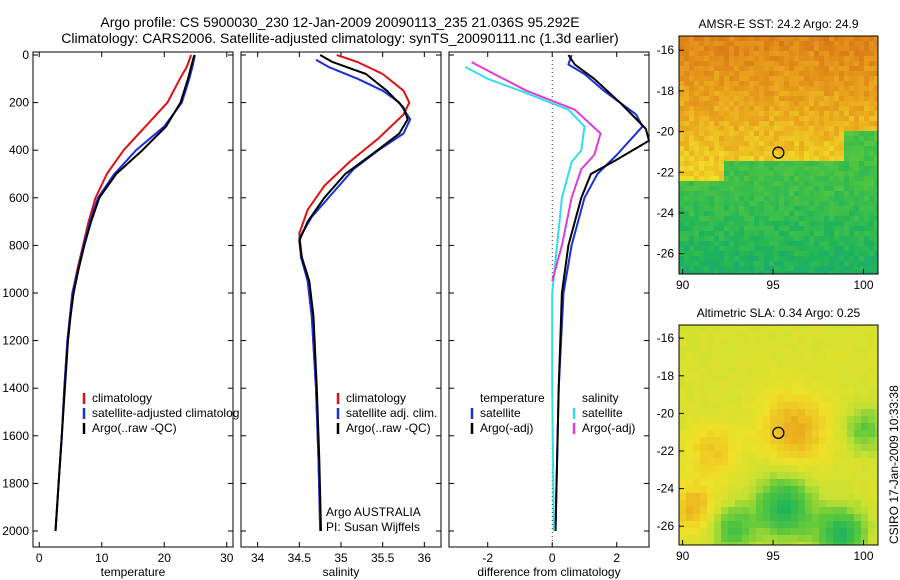 The height and width of the screenshot is (580, 900). I want to click on x-tick-label: 36, so click(425, 558).